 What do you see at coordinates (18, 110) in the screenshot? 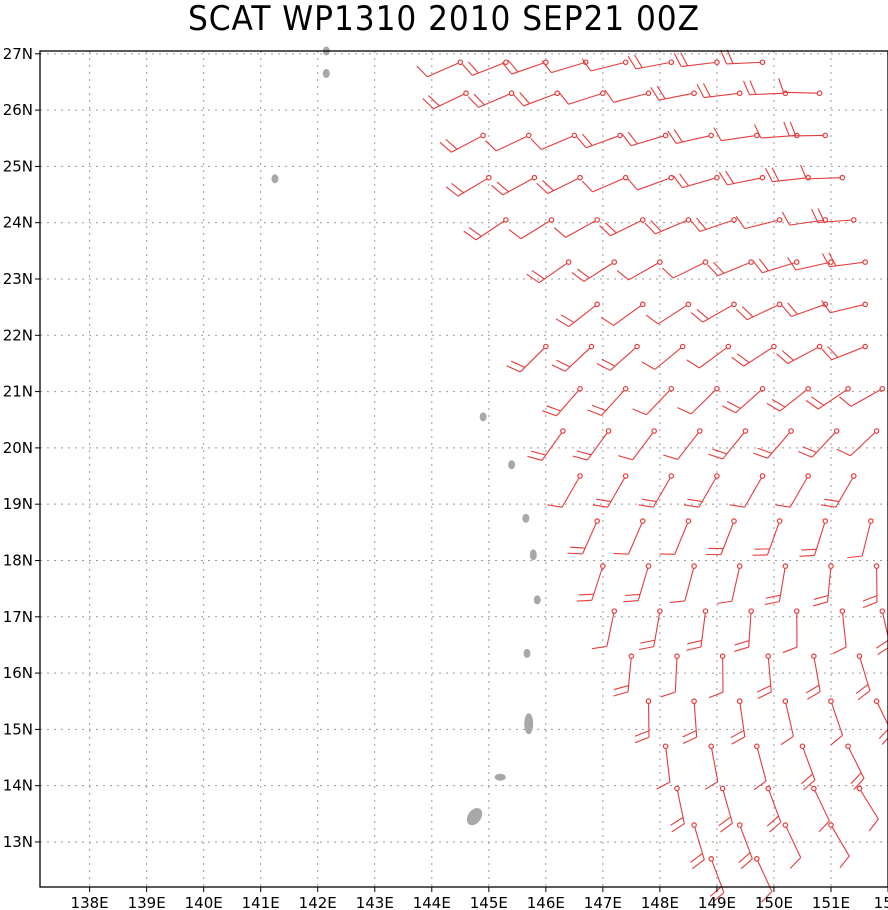
I see `y-tick-label: 26N` at bounding box center [18, 110].